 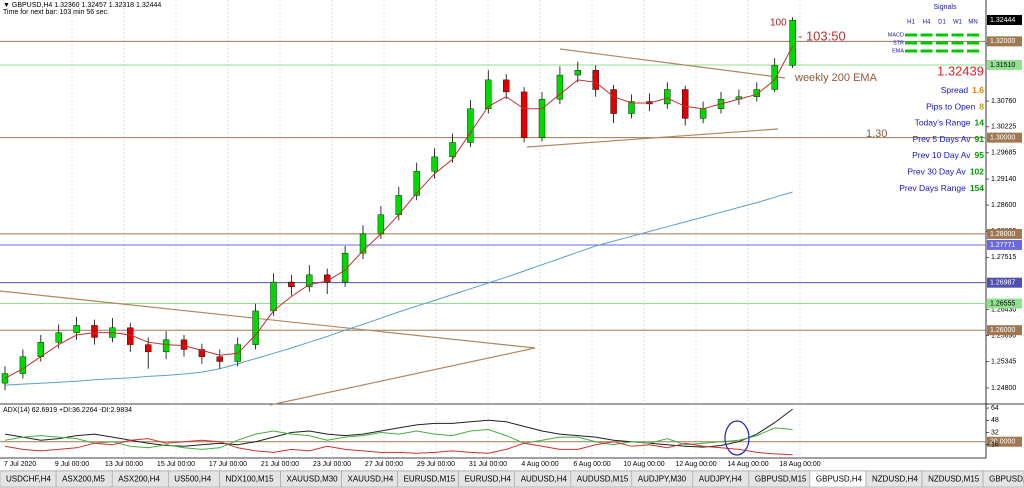 What do you see at coordinates (933, 29) in the screenshot?
I see `signals-panel: Signals H1 H4 D1 W1 MN MACD STR EMA` at bounding box center [933, 29].